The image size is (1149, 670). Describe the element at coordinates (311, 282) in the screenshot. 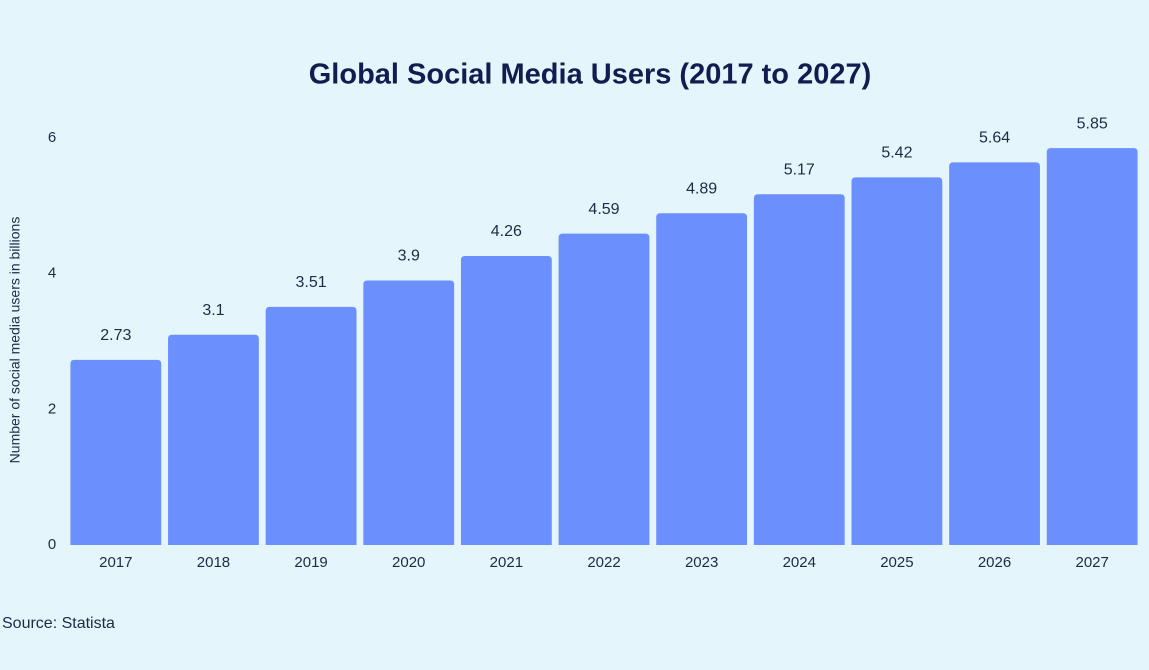

I see `value-label: 3.51` at that location.